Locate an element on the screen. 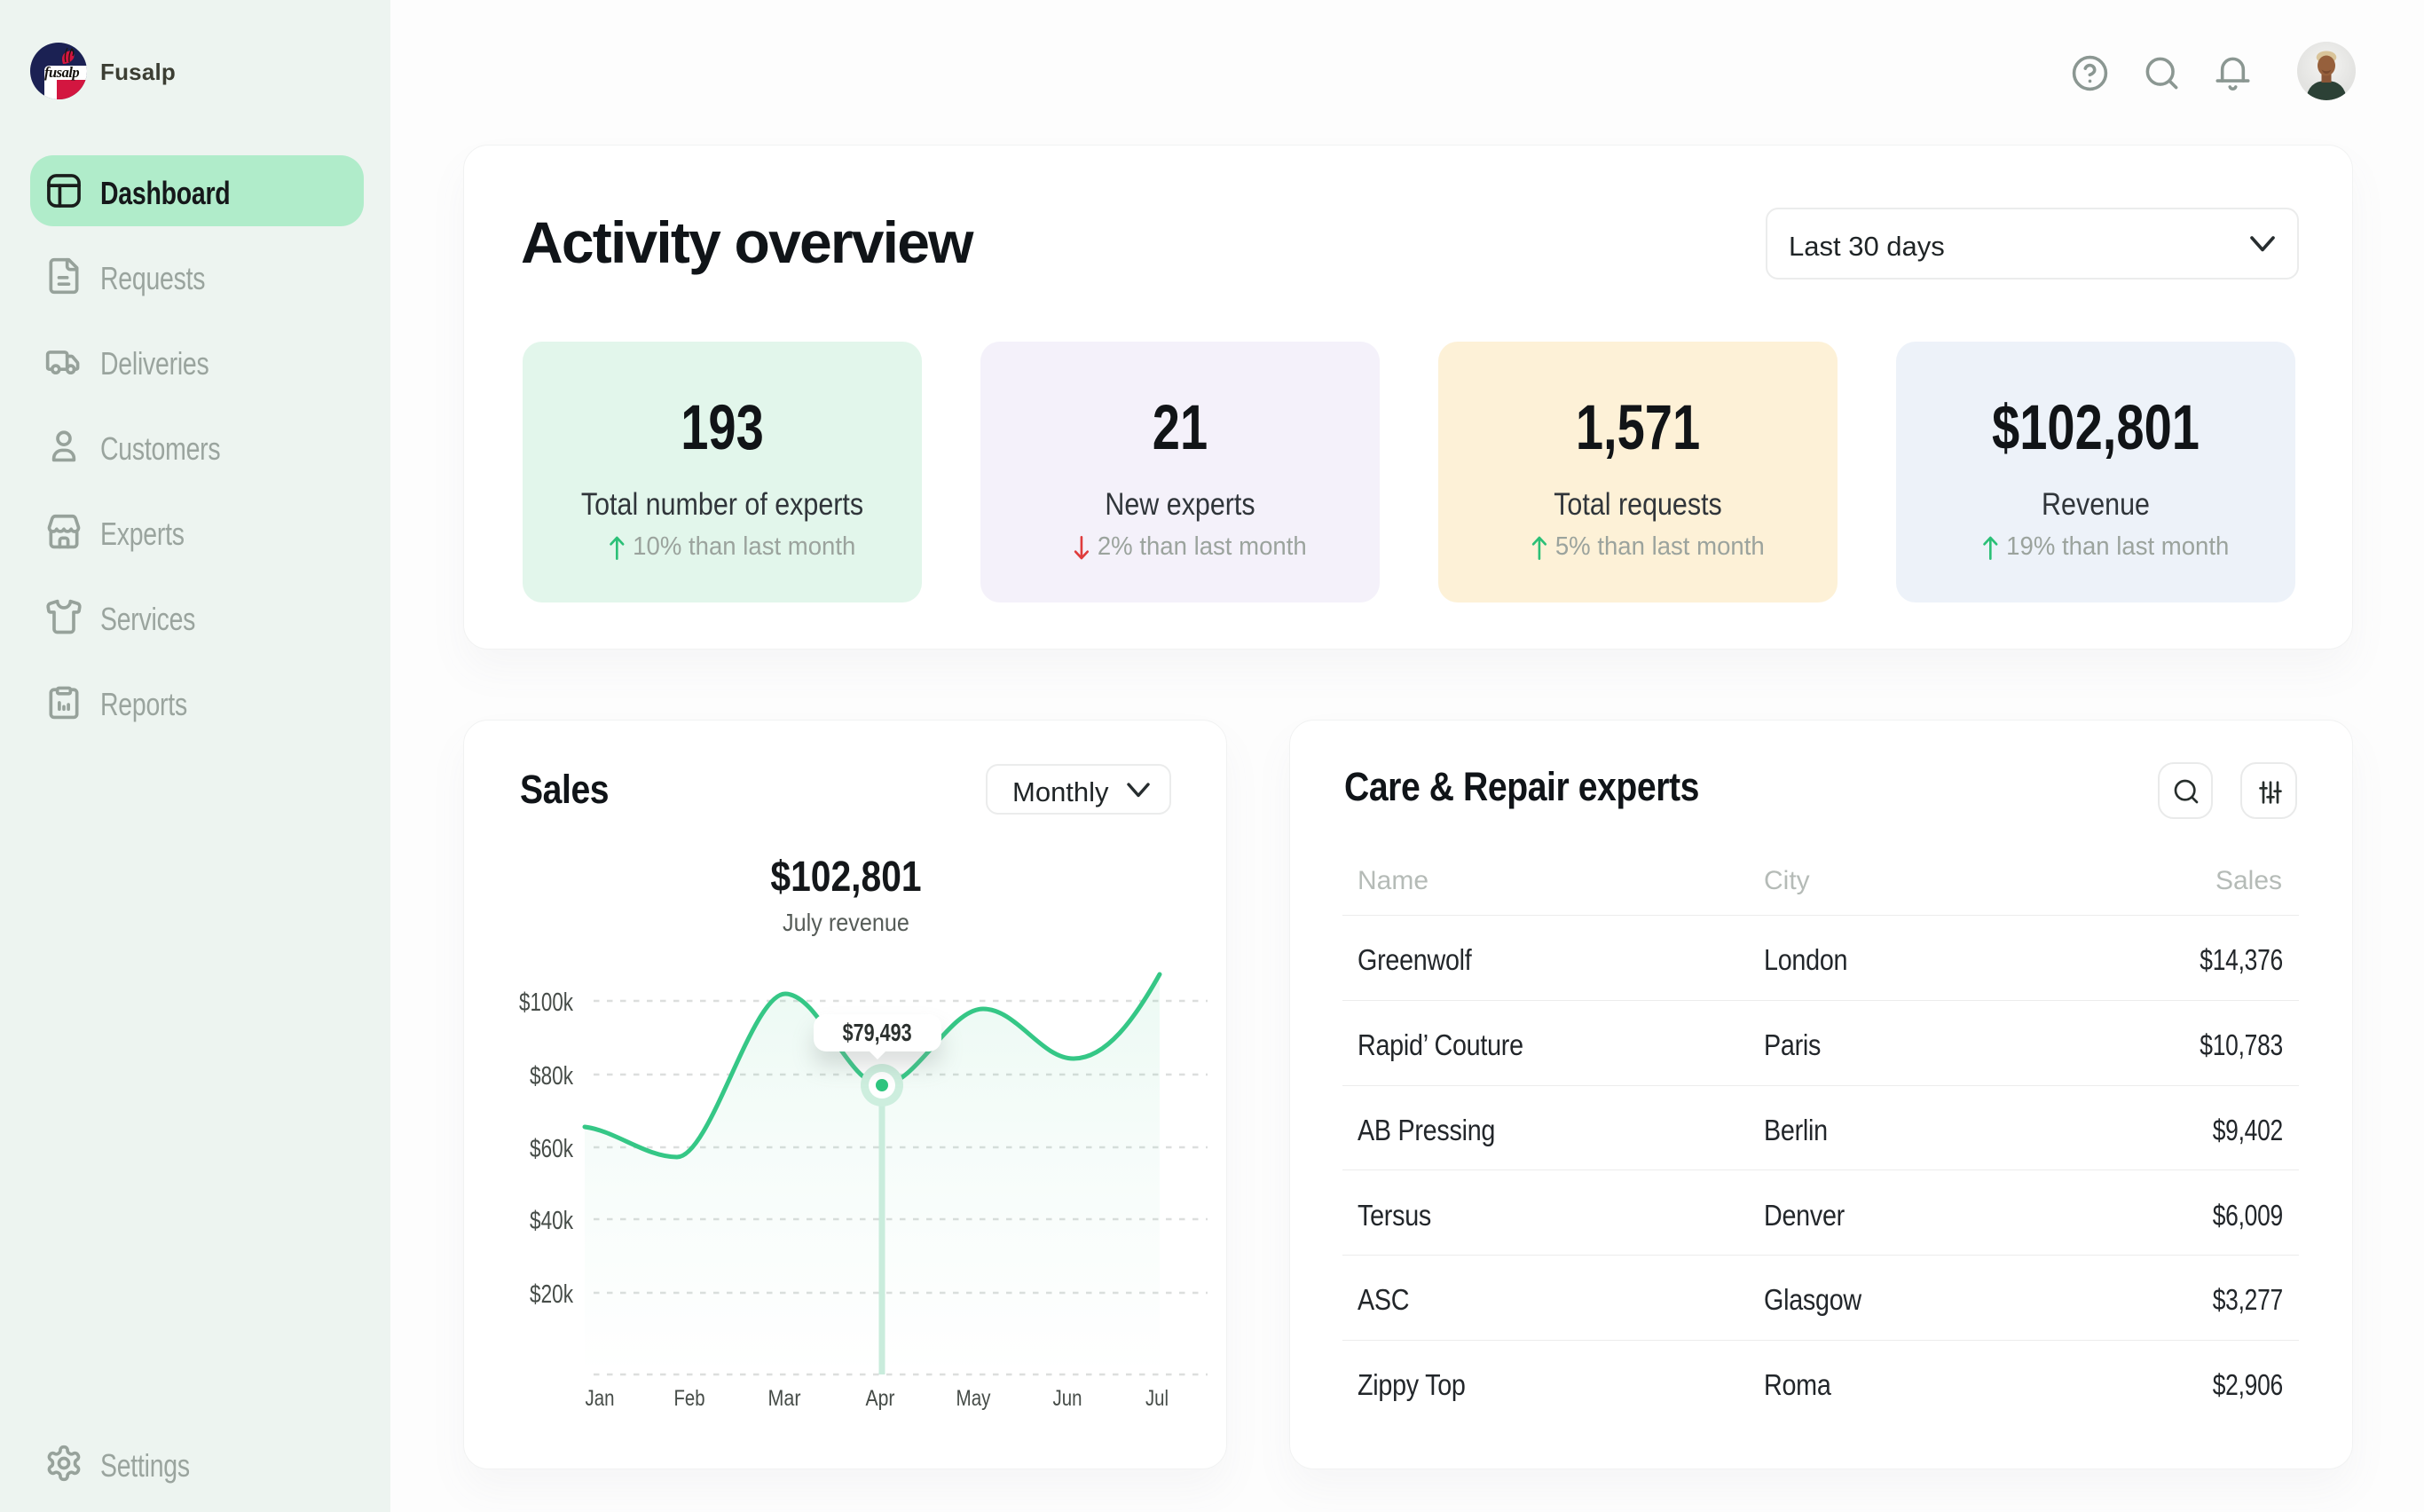 Image resolution: width=2424 pixels, height=1512 pixels. svg-text: Jun is located at coordinates (1067, 1399).